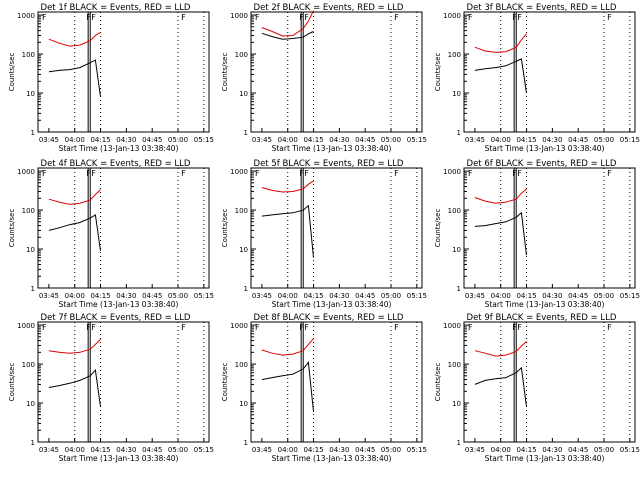  What do you see at coordinates (542, 8) in the screenshot?
I see `panel-title: Det 3f BLACK = Events, RED = LLD` at bounding box center [542, 8].